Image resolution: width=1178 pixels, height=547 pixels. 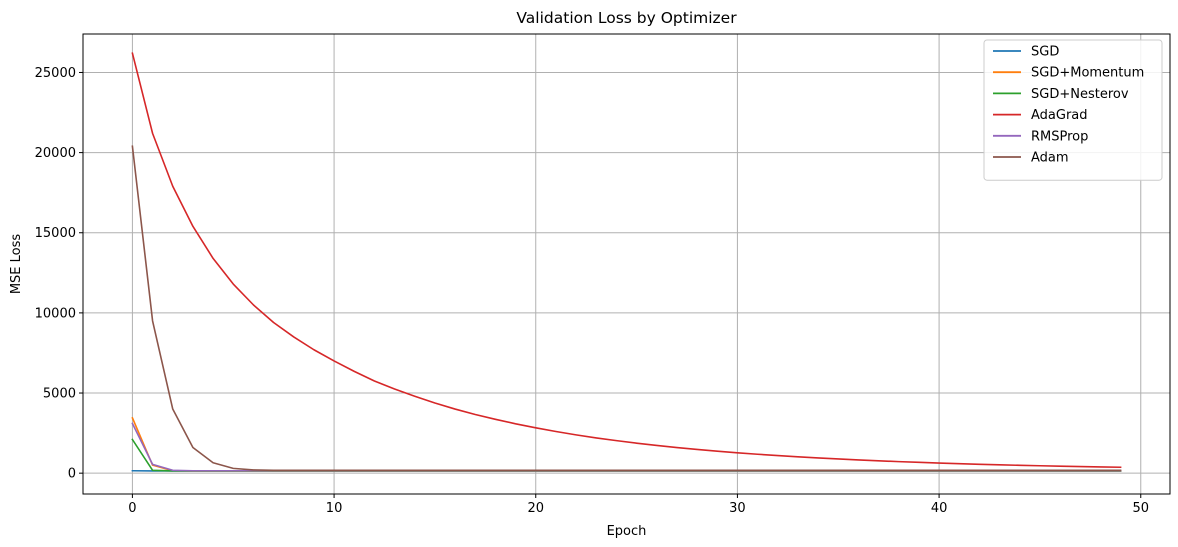 I want to click on y-axis: 0 5000 10000 15000 20000 25000, so click(x=59, y=274).